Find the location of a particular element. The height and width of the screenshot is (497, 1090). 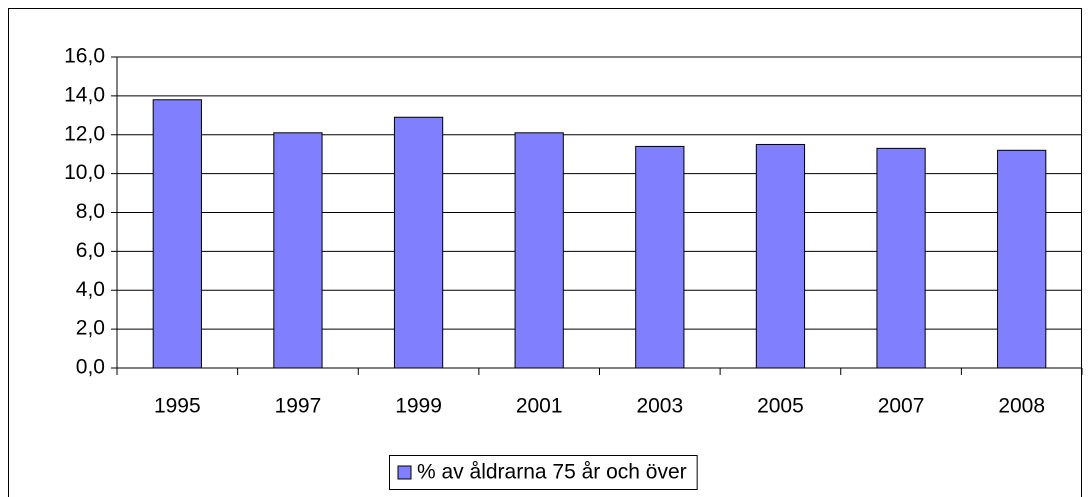

y-tick-label: 10,0 is located at coordinates (84, 172).